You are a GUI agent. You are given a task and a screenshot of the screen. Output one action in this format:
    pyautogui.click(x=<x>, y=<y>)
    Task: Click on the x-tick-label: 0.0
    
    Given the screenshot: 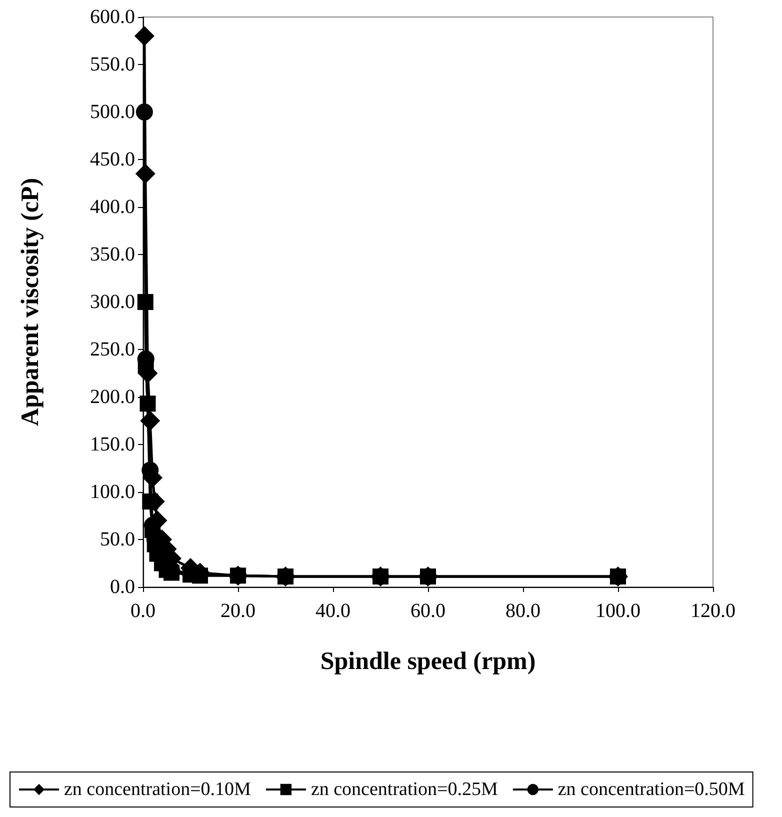 What is the action you would take?
    pyautogui.click(x=143, y=611)
    